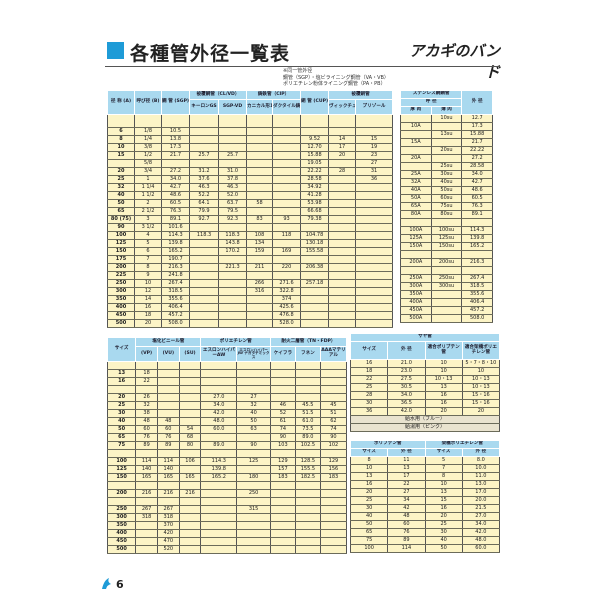  What do you see at coordinates (446, 310) in the screenshot?
I see `table-row: 450A 457.2` at bounding box center [446, 310].